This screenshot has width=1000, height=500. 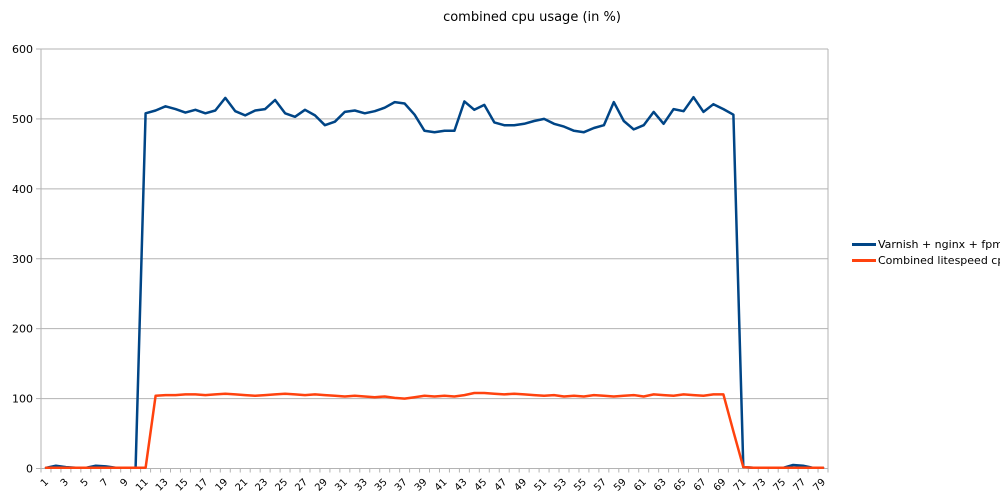 I want to click on x-tick-label-63: 63, so click(x=660, y=485).